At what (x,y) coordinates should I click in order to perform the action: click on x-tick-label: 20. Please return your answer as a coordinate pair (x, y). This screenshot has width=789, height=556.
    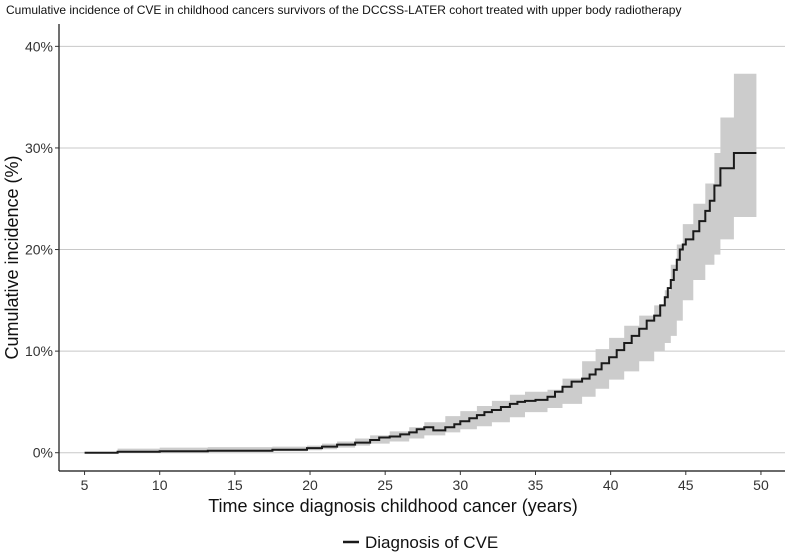
    Looking at the image, I should click on (310, 485).